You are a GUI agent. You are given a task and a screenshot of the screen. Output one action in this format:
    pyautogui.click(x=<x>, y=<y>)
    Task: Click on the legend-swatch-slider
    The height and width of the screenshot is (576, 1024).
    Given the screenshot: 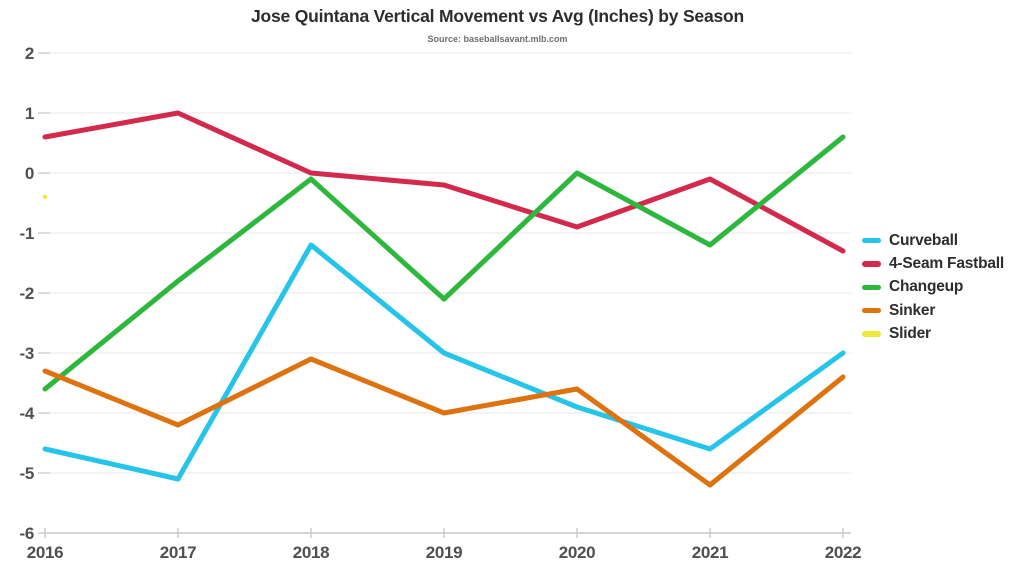 What is the action you would take?
    pyautogui.click(x=871, y=334)
    